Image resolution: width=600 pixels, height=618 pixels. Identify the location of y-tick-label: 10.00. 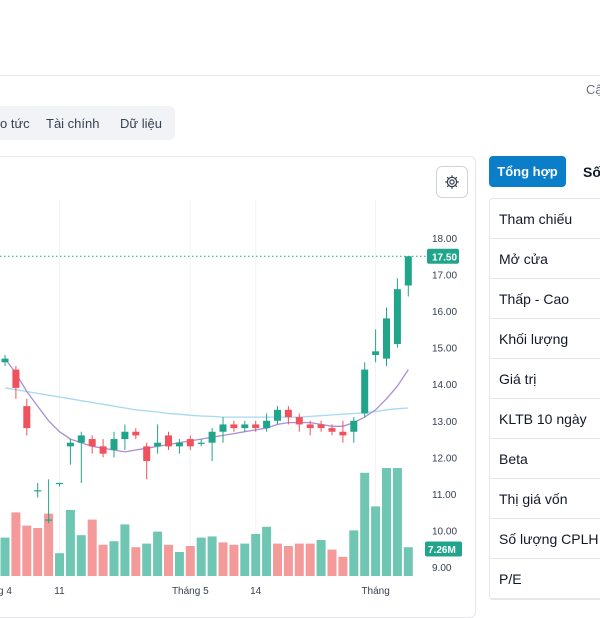
(444, 531).